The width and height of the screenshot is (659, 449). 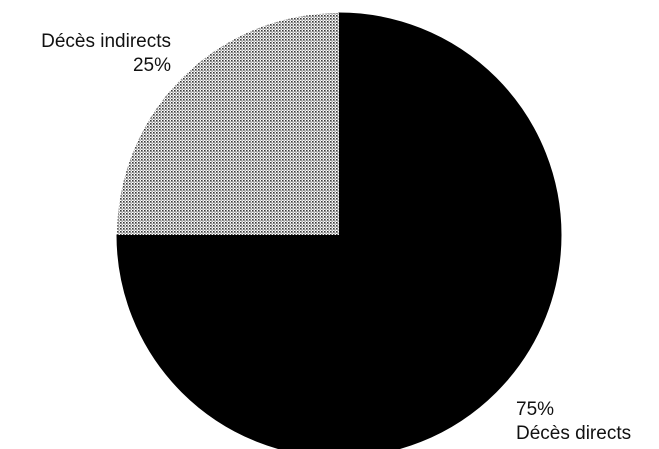 I want to click on slice-label-indirect-name: Décès indirects, so click(x=106, y=41).